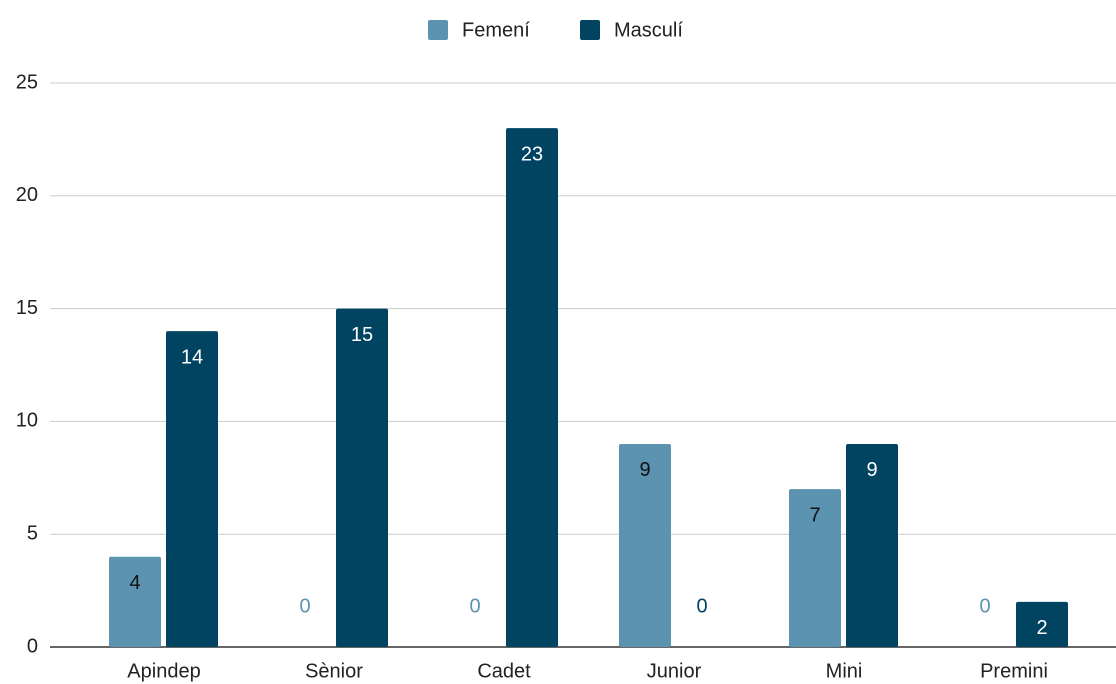 The height and width of the screenshot is (684, 1116). Describe the element at coordinates (32, 533) in the screenshot. I see `y-tick-label: 5` at that location.